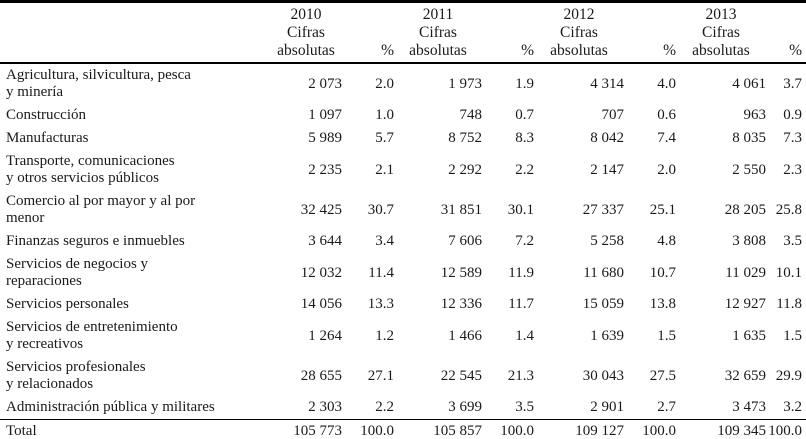  What do you see at coordinates (524, 138) in the screenshot?
I see `percent-value: 8.3` at bounding box center [524, 138].